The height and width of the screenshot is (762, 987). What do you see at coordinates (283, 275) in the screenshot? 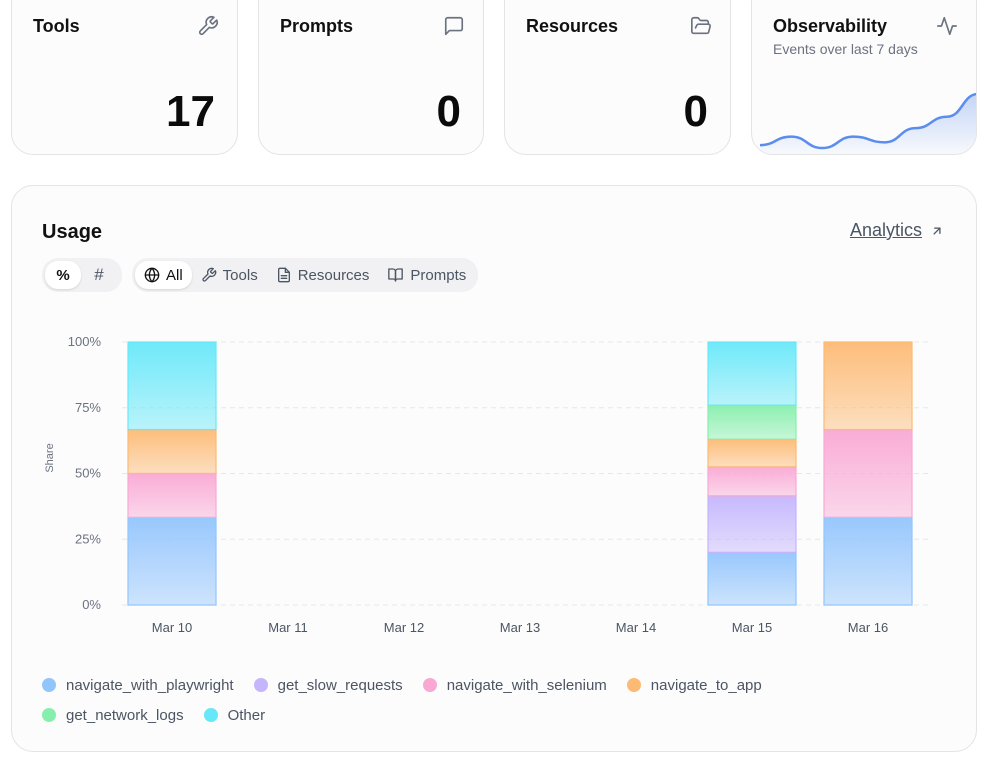
I see `file-text-icon` at bounding box center [283, 275].